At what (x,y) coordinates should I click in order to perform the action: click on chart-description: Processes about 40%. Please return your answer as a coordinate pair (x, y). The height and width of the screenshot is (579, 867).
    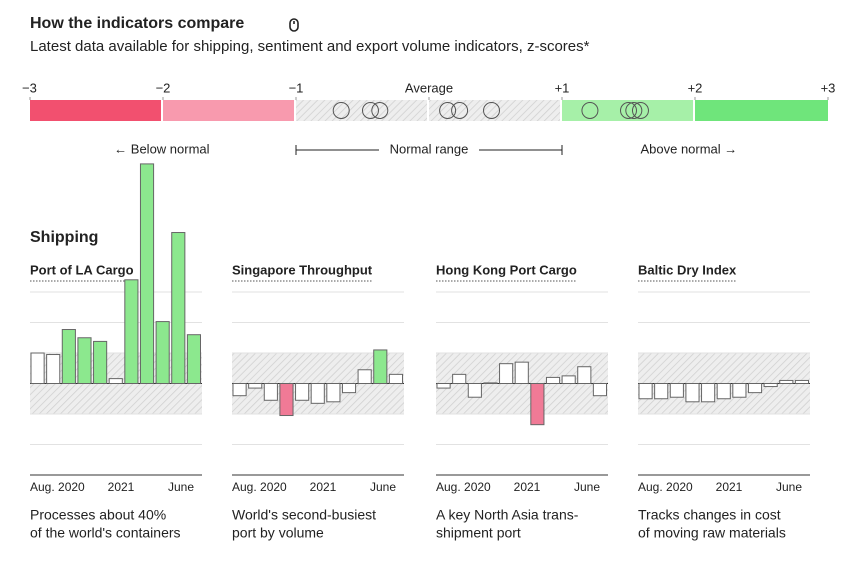
    Looking at the image, I should click on (98, 515).